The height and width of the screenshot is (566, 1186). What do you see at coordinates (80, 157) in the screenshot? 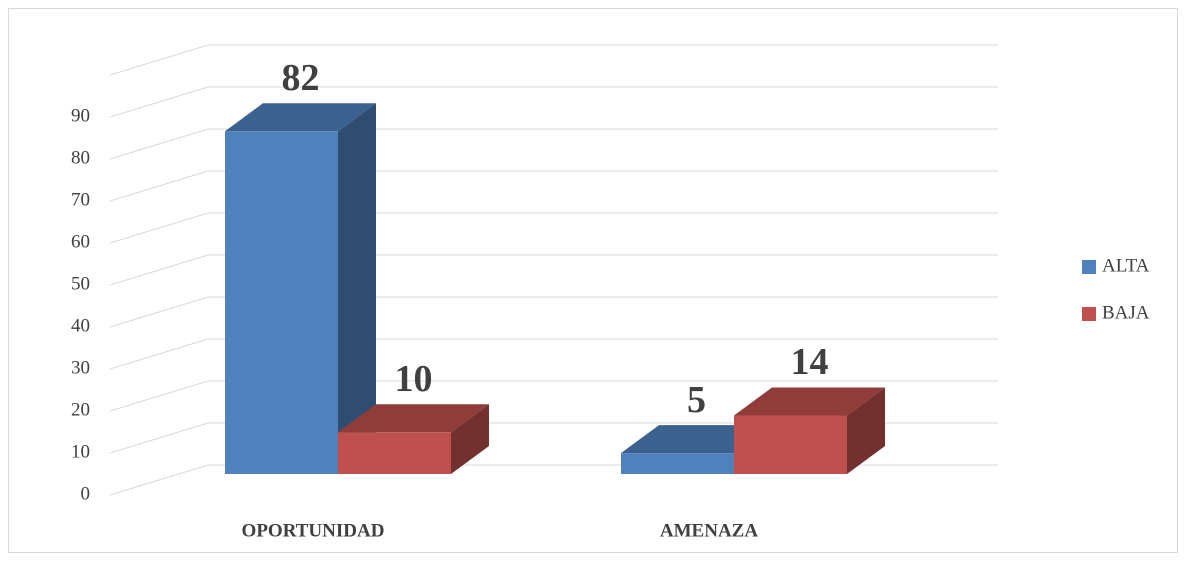
I see `y-tick-label: 80` at bounding box center [80, 157].